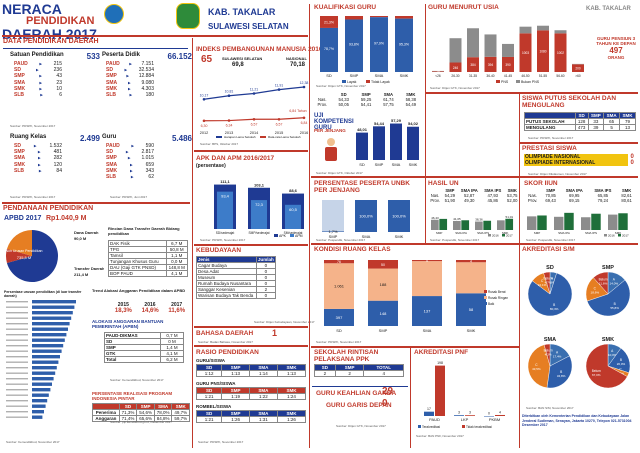 The height and width of the screenshot is (453, 640). What do you see at coordinates (550, 408) in the screenshot?
I see `source-text: Sumber: BAN S/M, November 2017` at bounding box center [550, 408].